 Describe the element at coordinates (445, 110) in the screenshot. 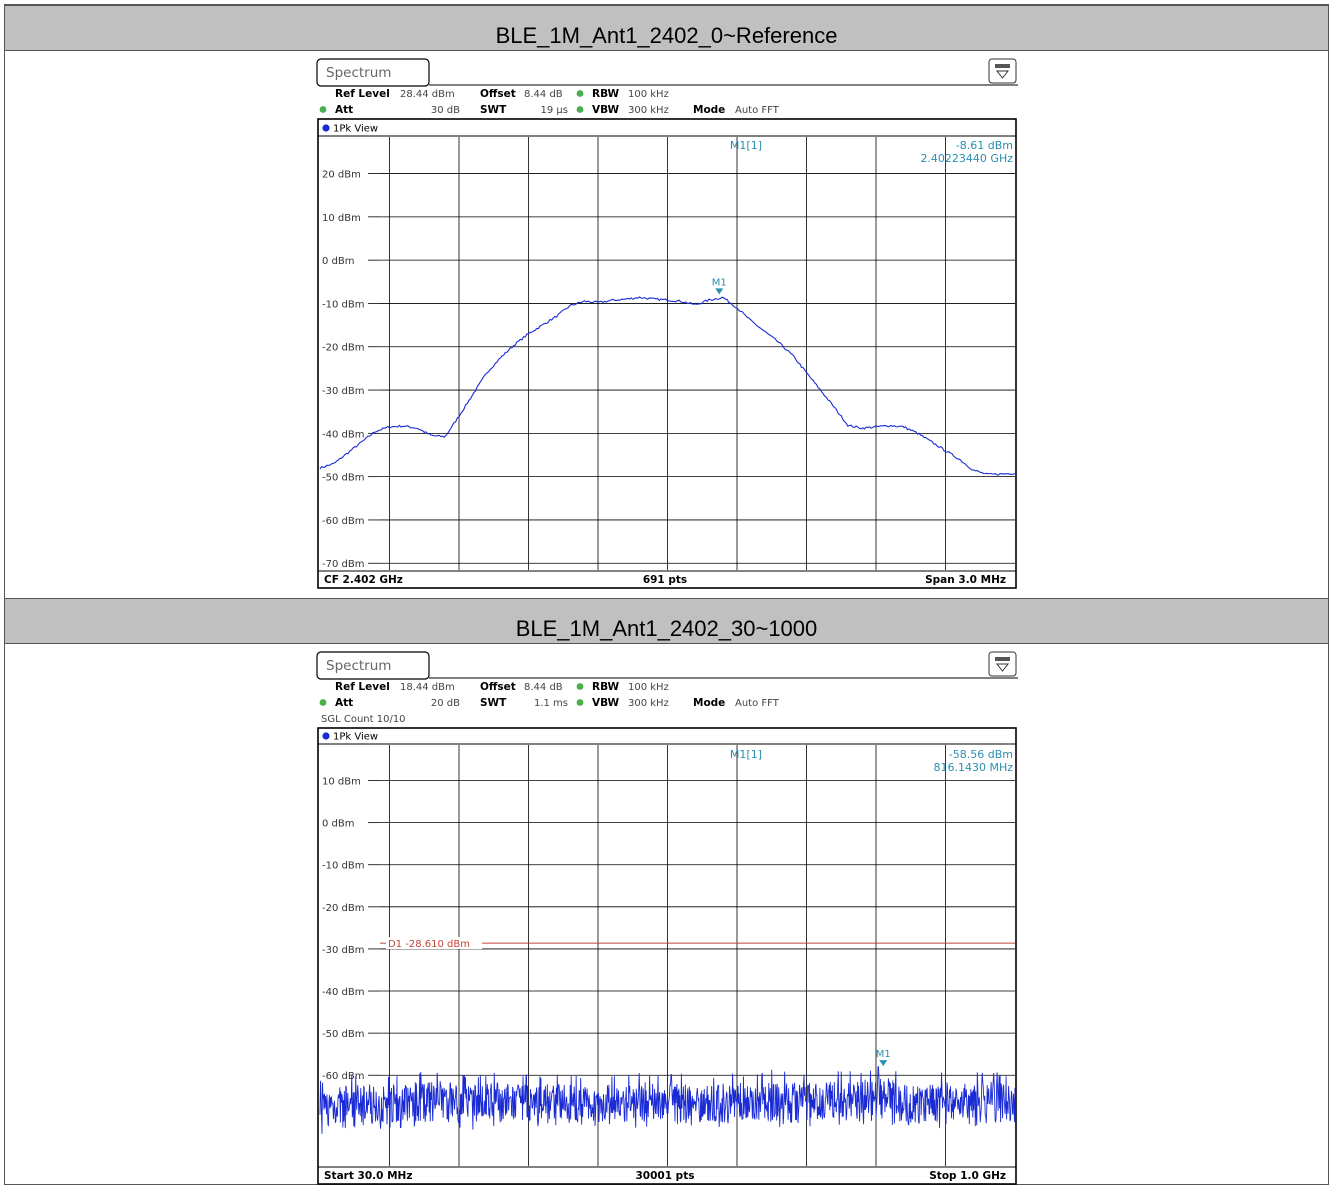

I see `att-value: 30 dB` at that location.